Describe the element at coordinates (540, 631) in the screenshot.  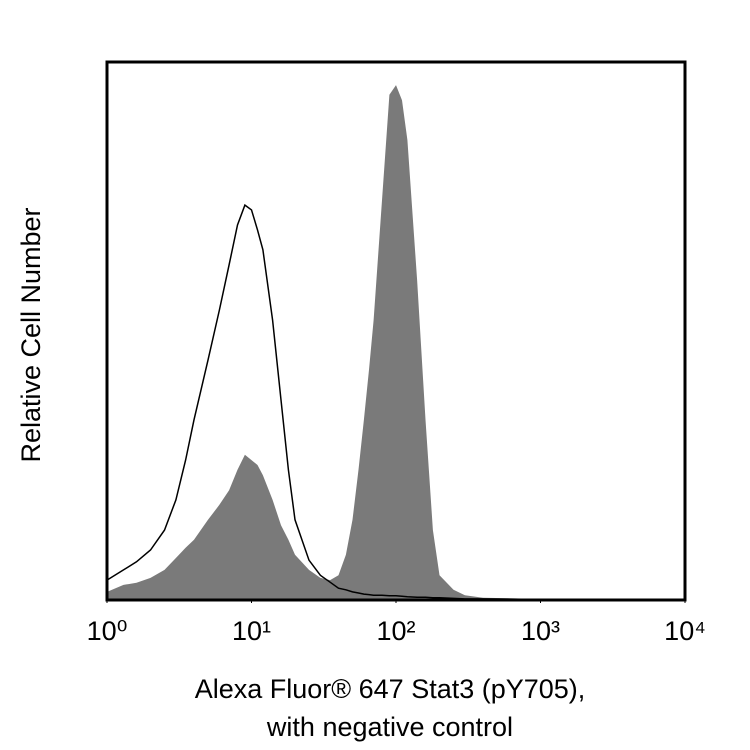
I see `x-tick-label: 10³` at that location.